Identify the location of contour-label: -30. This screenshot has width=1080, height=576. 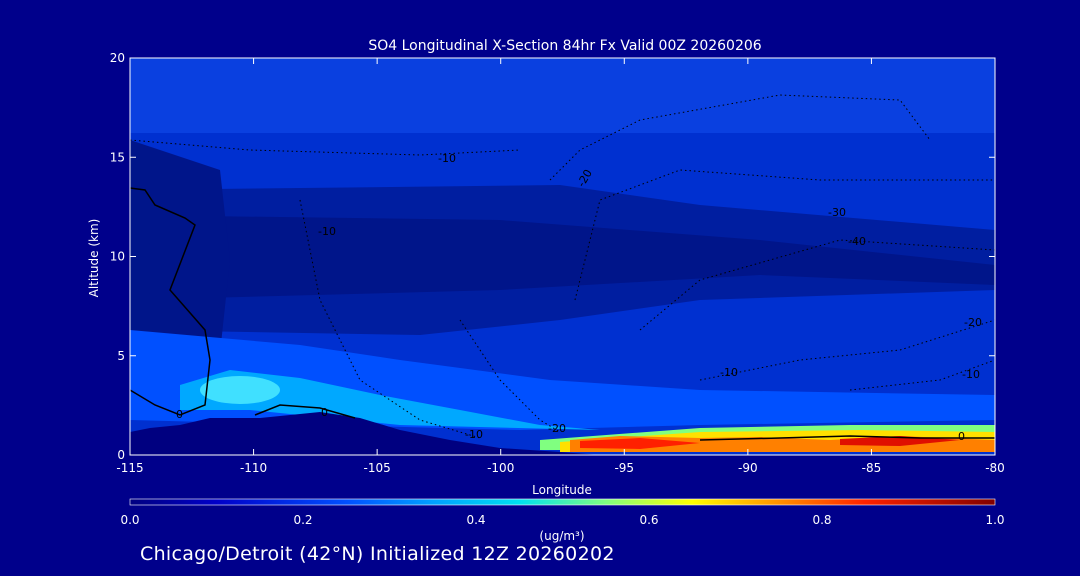
(837, 212).